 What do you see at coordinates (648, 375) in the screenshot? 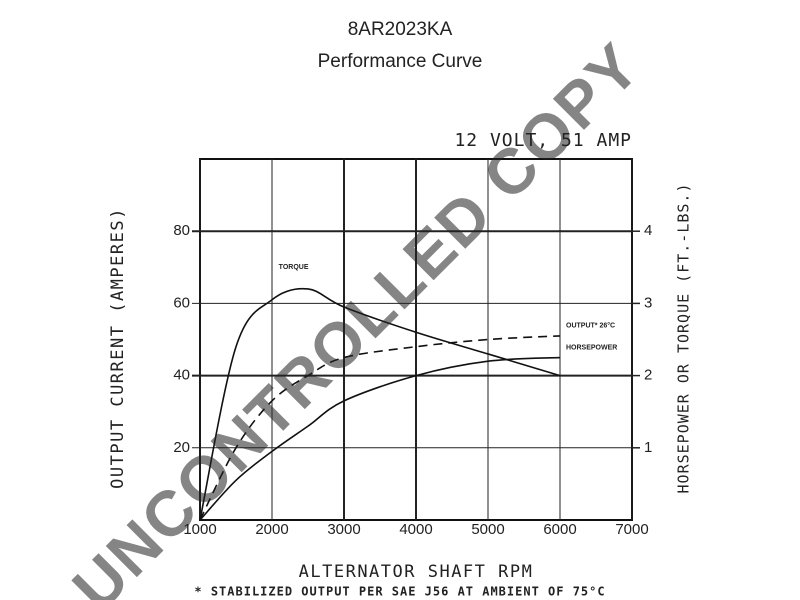
I see `y2-tick-label: 2` at bounding box center [648, 375].